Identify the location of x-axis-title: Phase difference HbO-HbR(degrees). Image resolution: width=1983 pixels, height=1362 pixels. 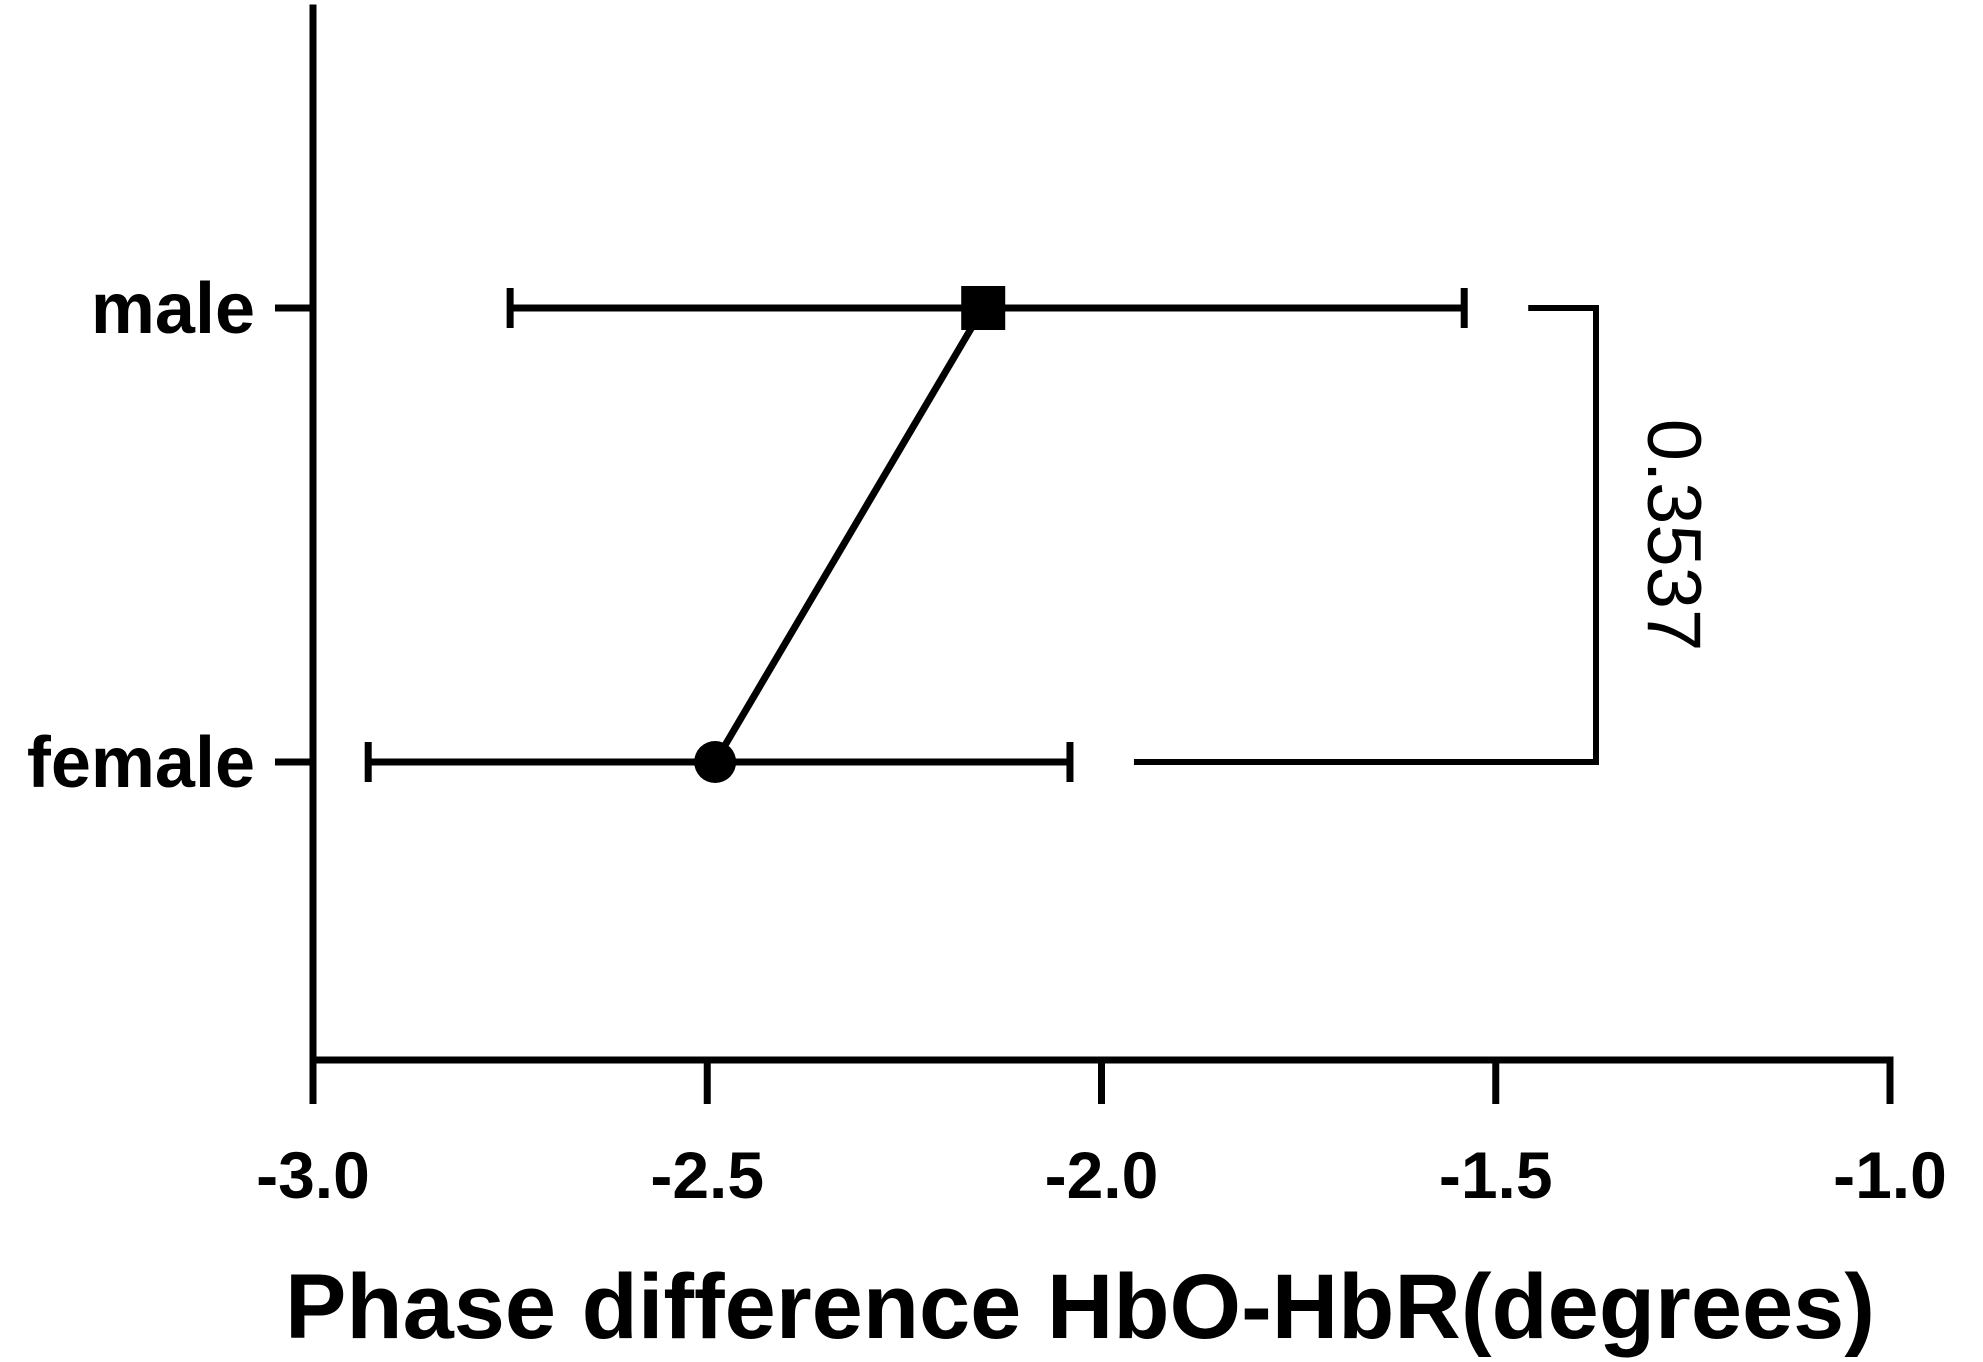
(1080, 1307).